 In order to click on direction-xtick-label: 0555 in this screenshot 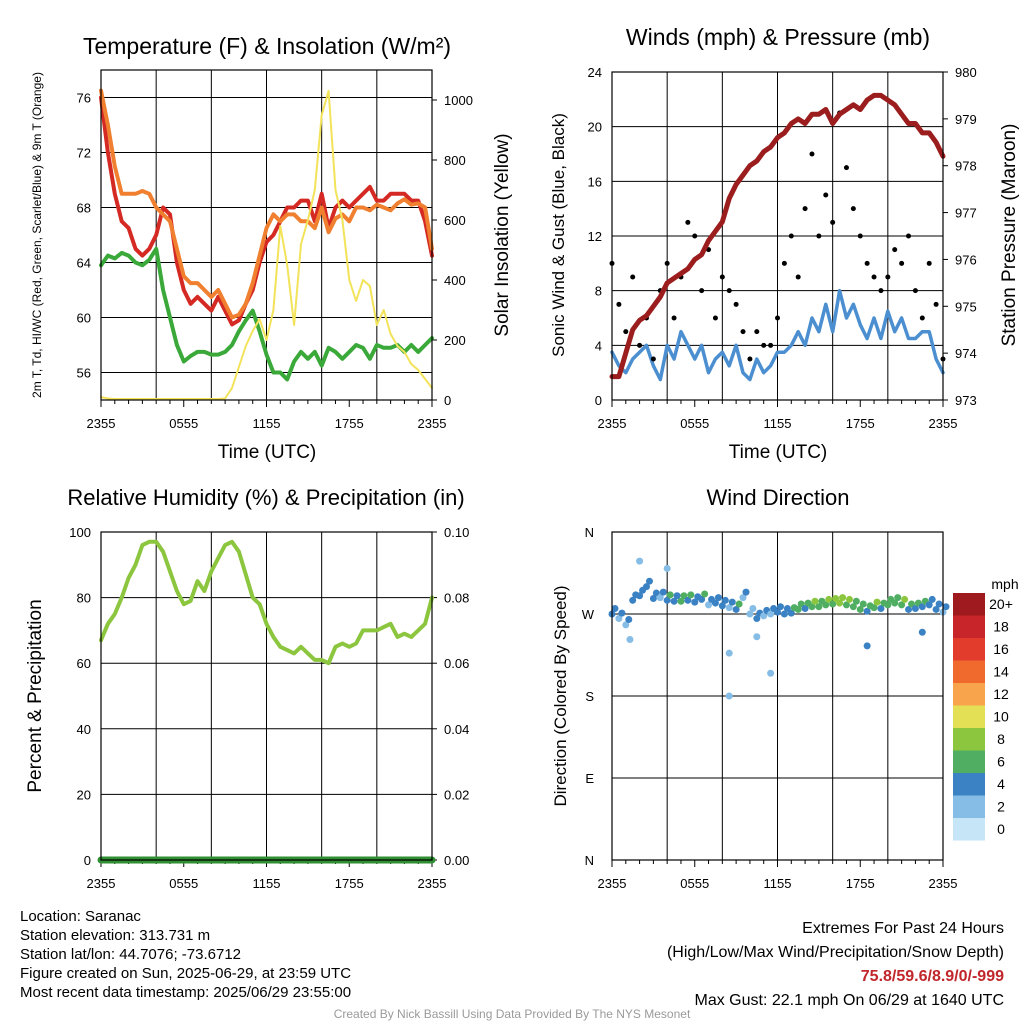, I will do `click(694, 883)`.